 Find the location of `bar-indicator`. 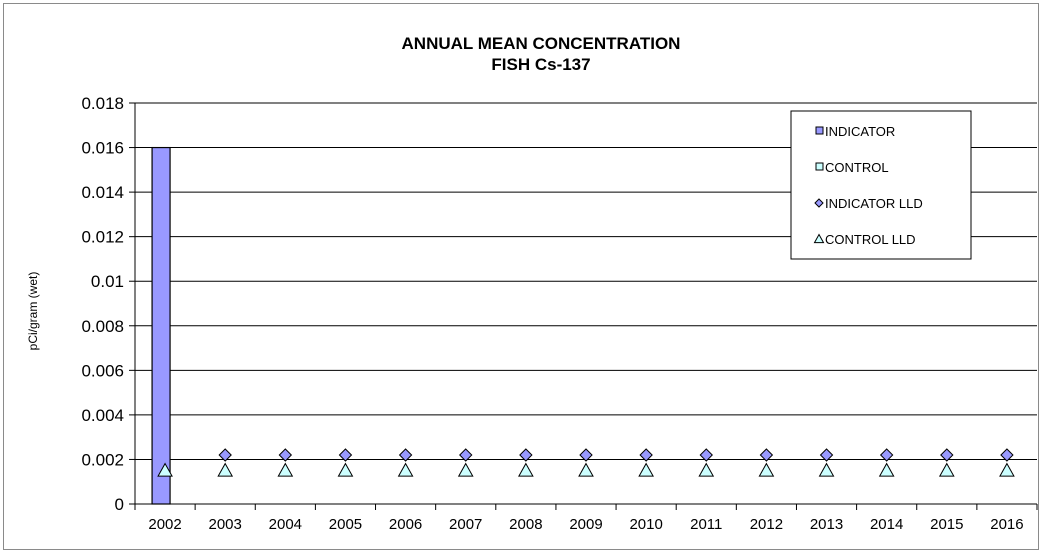

bar-indicator is located at coordinates (161, 325).